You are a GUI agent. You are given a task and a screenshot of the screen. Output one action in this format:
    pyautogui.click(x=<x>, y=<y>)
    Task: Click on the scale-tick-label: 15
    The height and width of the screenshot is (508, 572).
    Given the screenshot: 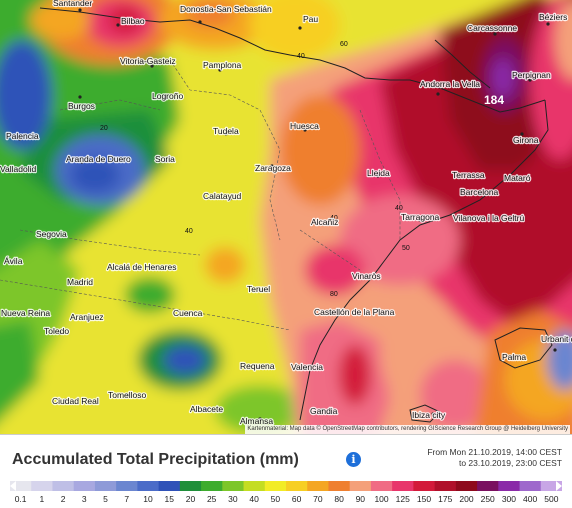 What is the action you would take?
    pyautogui.click(x=169, y=499)
    